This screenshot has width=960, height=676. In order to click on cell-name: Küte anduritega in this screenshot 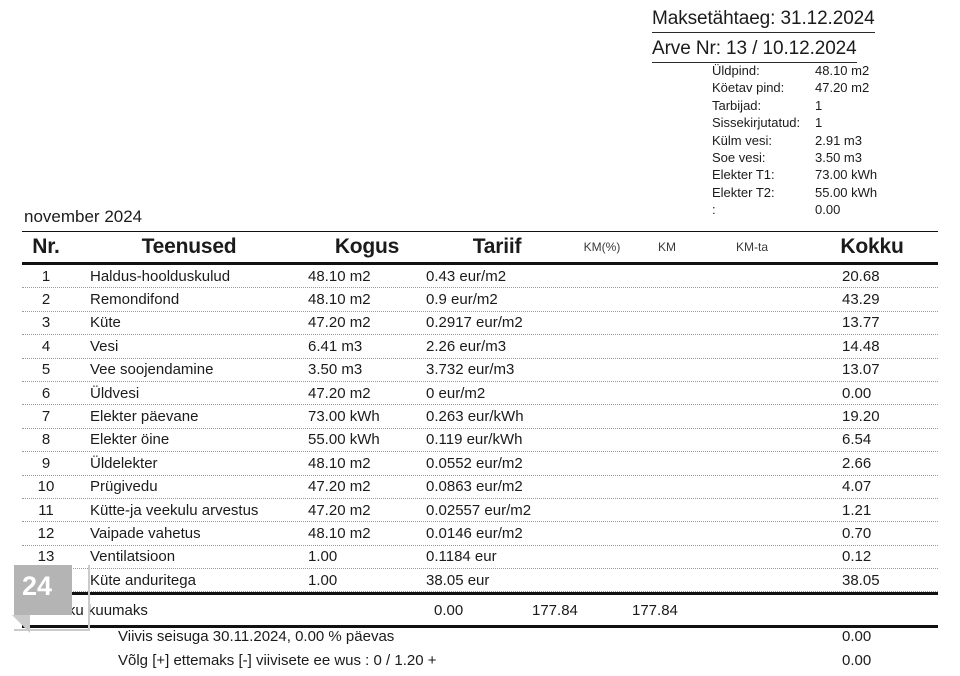, I will do `click(143, 580)`.